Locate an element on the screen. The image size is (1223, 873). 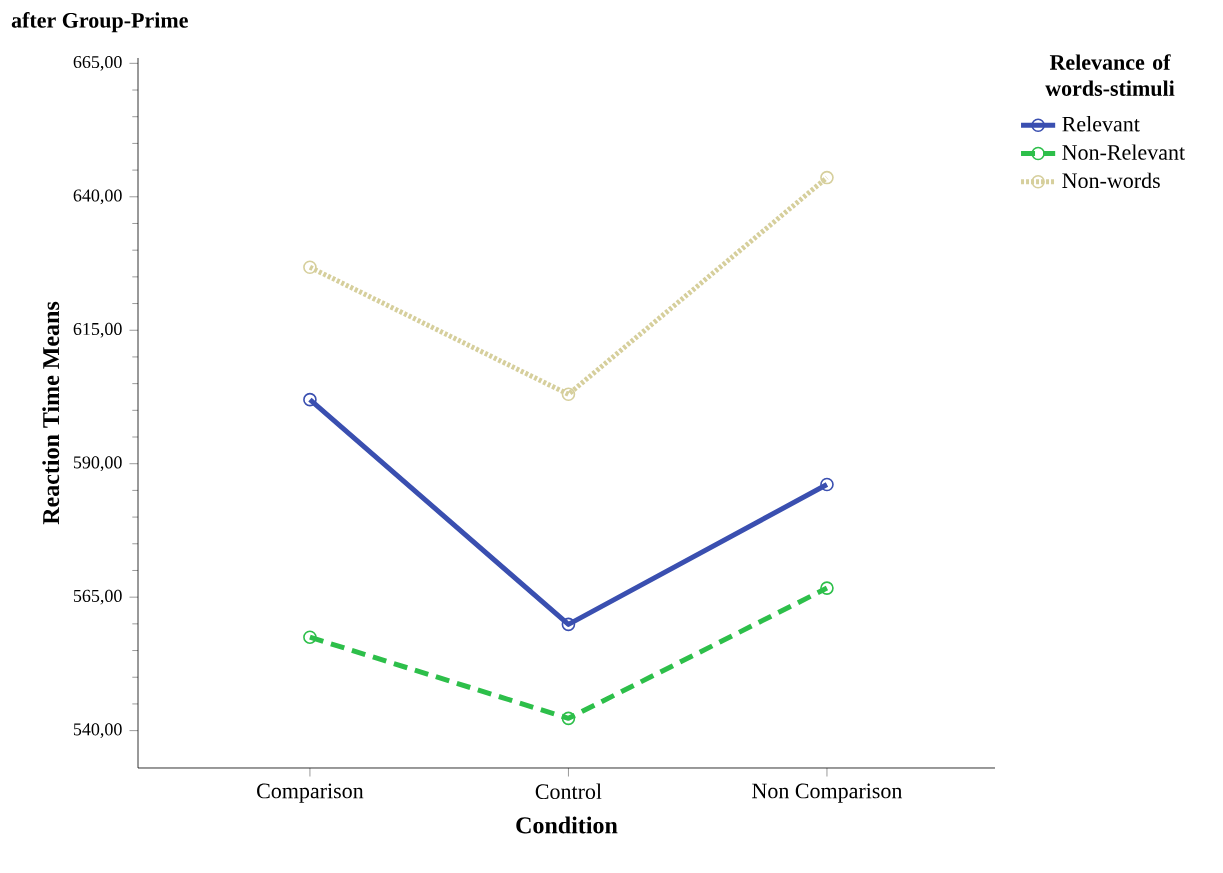
legend-label: Non-Relevant is located at coordinates (1123, 152).